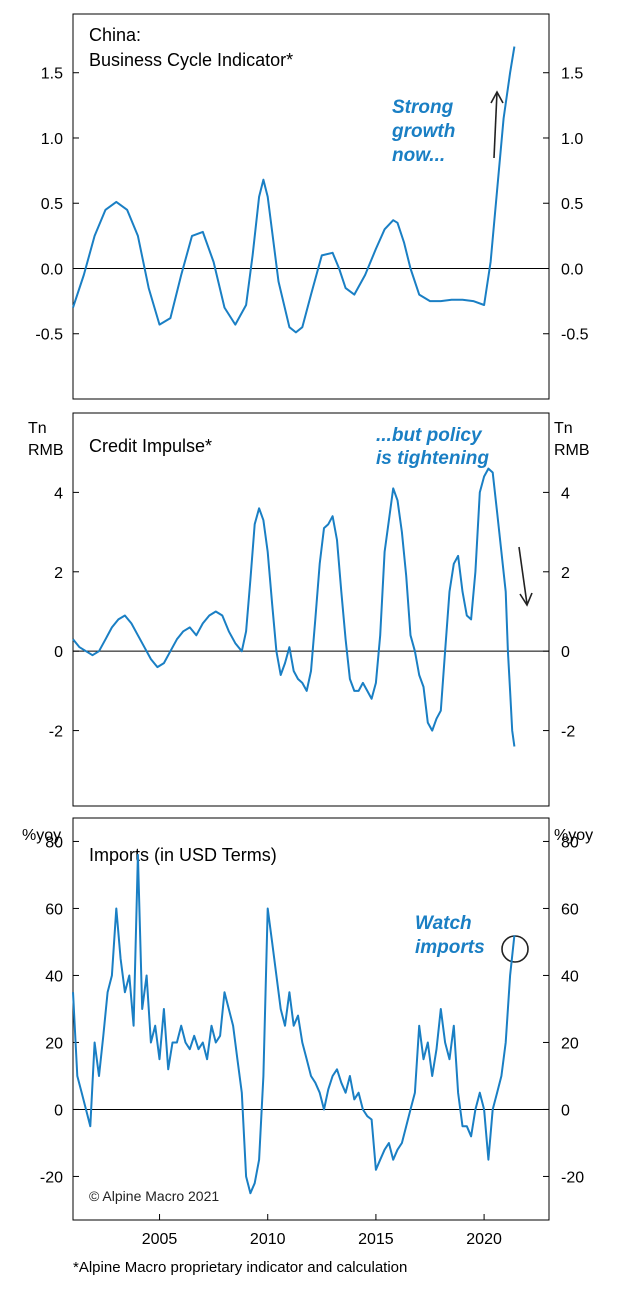 This screenshot has width=624, height=1295. What do you see at coordinates (563, 428) in the screenshot?
I see `panel2-unit-right-line1: Tn` at bounding box center [563, 428].